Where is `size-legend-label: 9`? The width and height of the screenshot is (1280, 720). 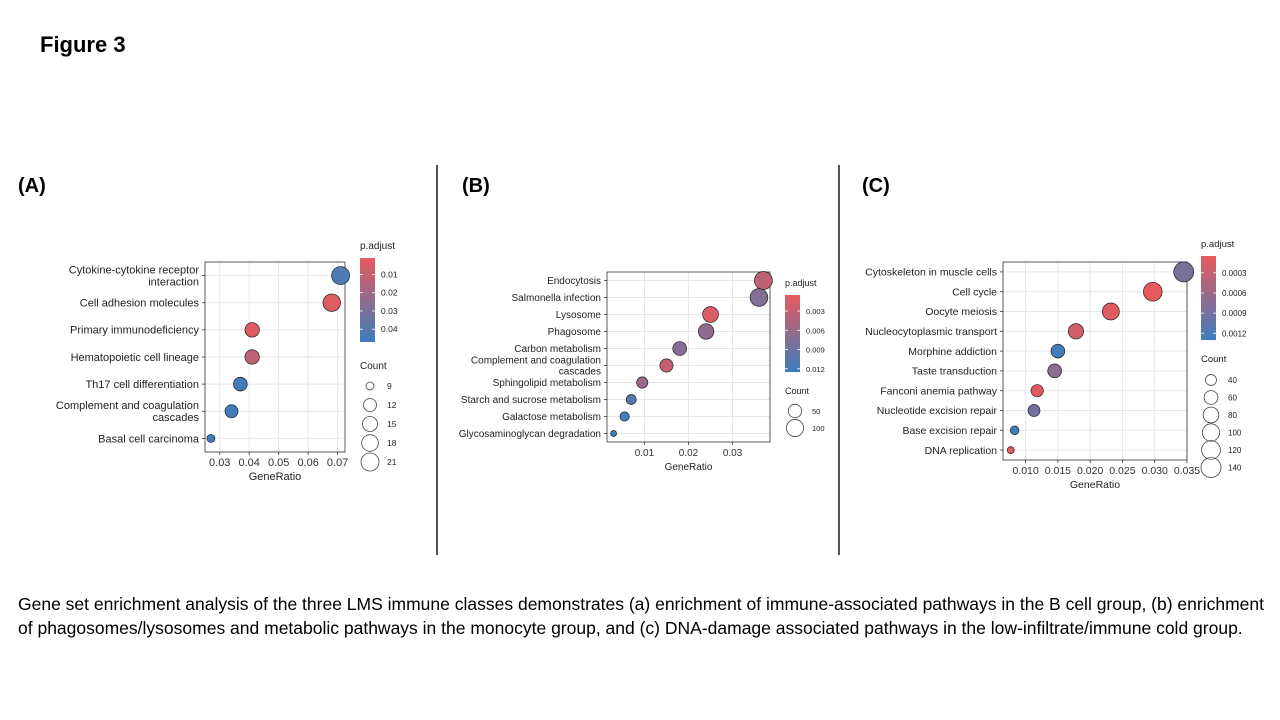
size-legend-label: 9 is located at coordinates (389, 386).